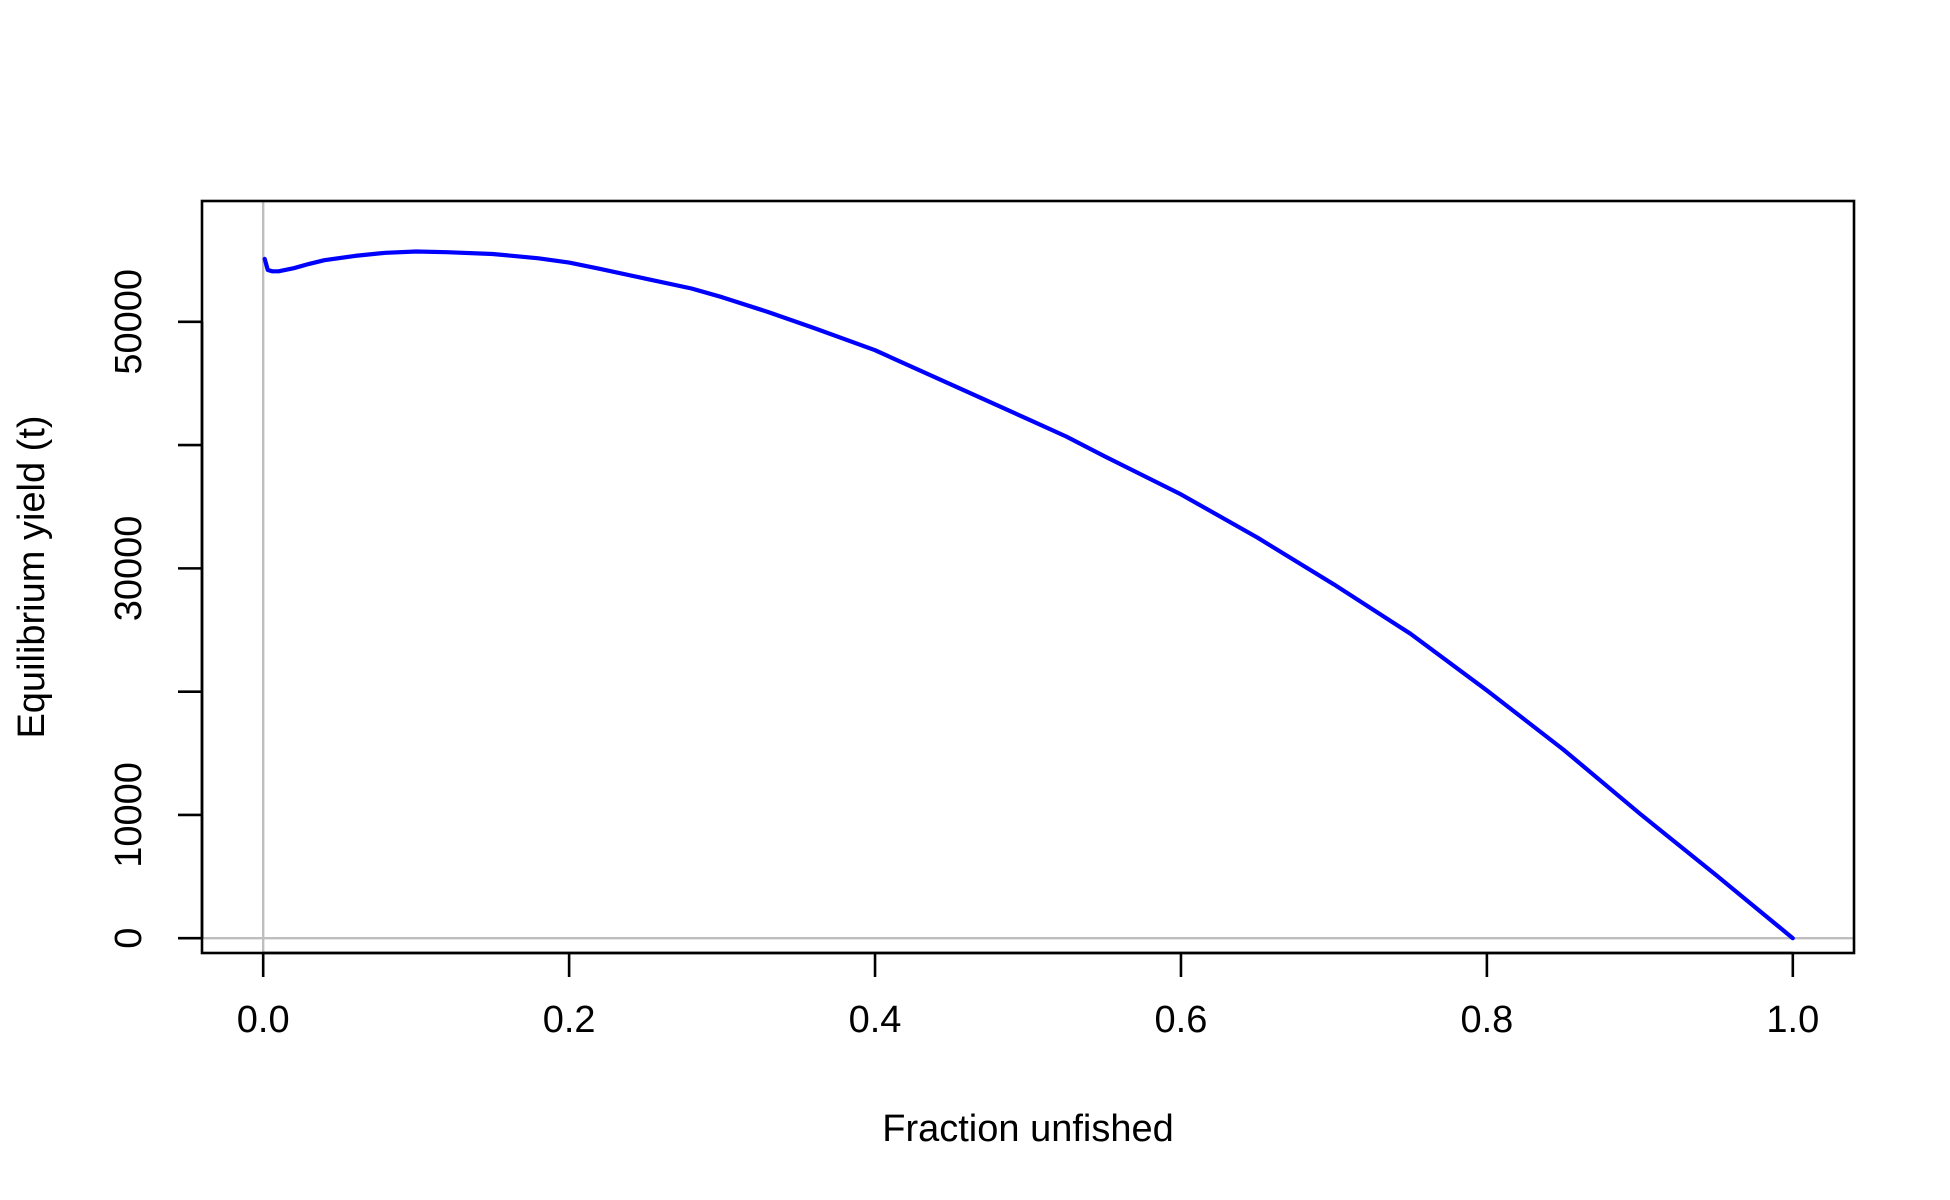  Describe the element at coordinates (32, 576) in the screenshot. I see `y-axis-title: Equilibrium yield (t)` at that location.